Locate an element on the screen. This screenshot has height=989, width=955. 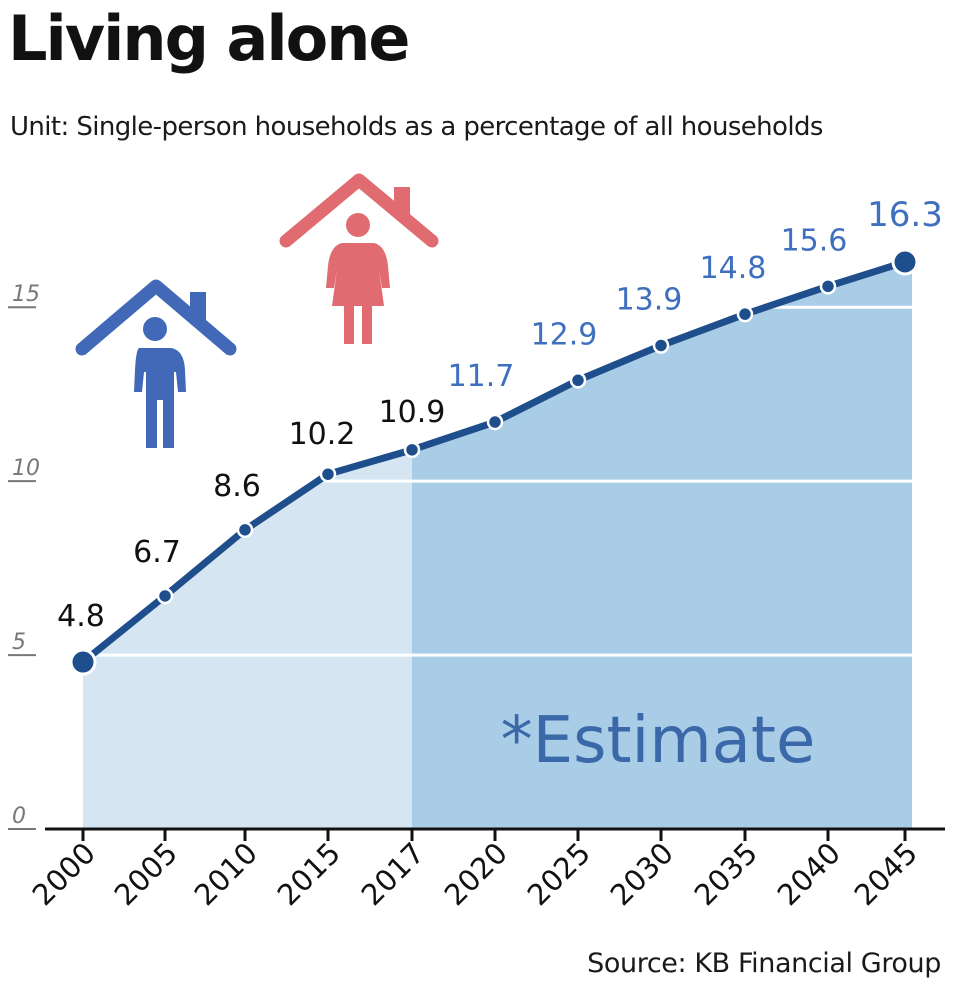
x-tick-label: 2010 is located at coordinates (226, 874).